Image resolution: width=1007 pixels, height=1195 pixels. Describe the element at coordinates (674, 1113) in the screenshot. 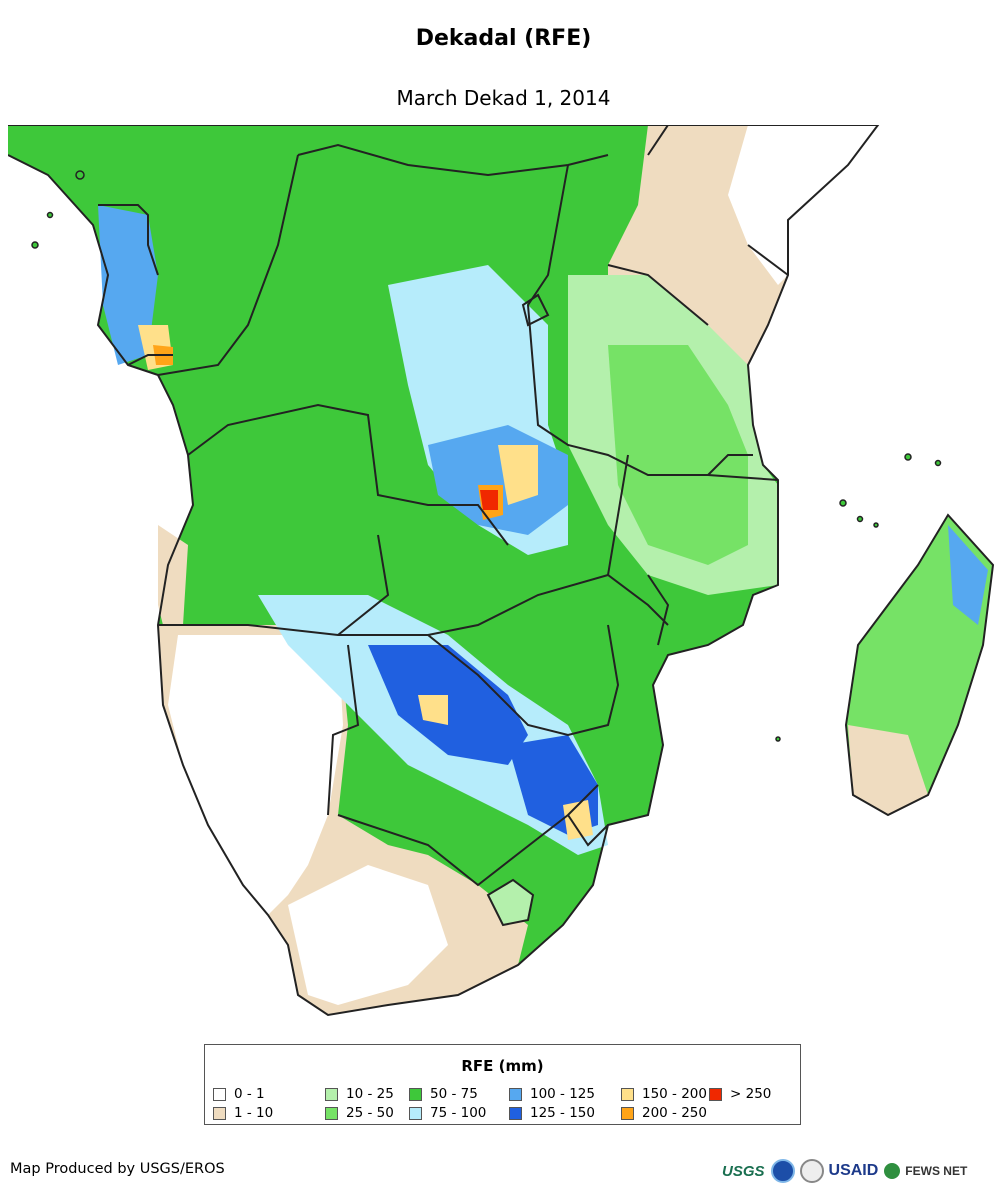

I see `legend-label: 200 - 250` at that location.